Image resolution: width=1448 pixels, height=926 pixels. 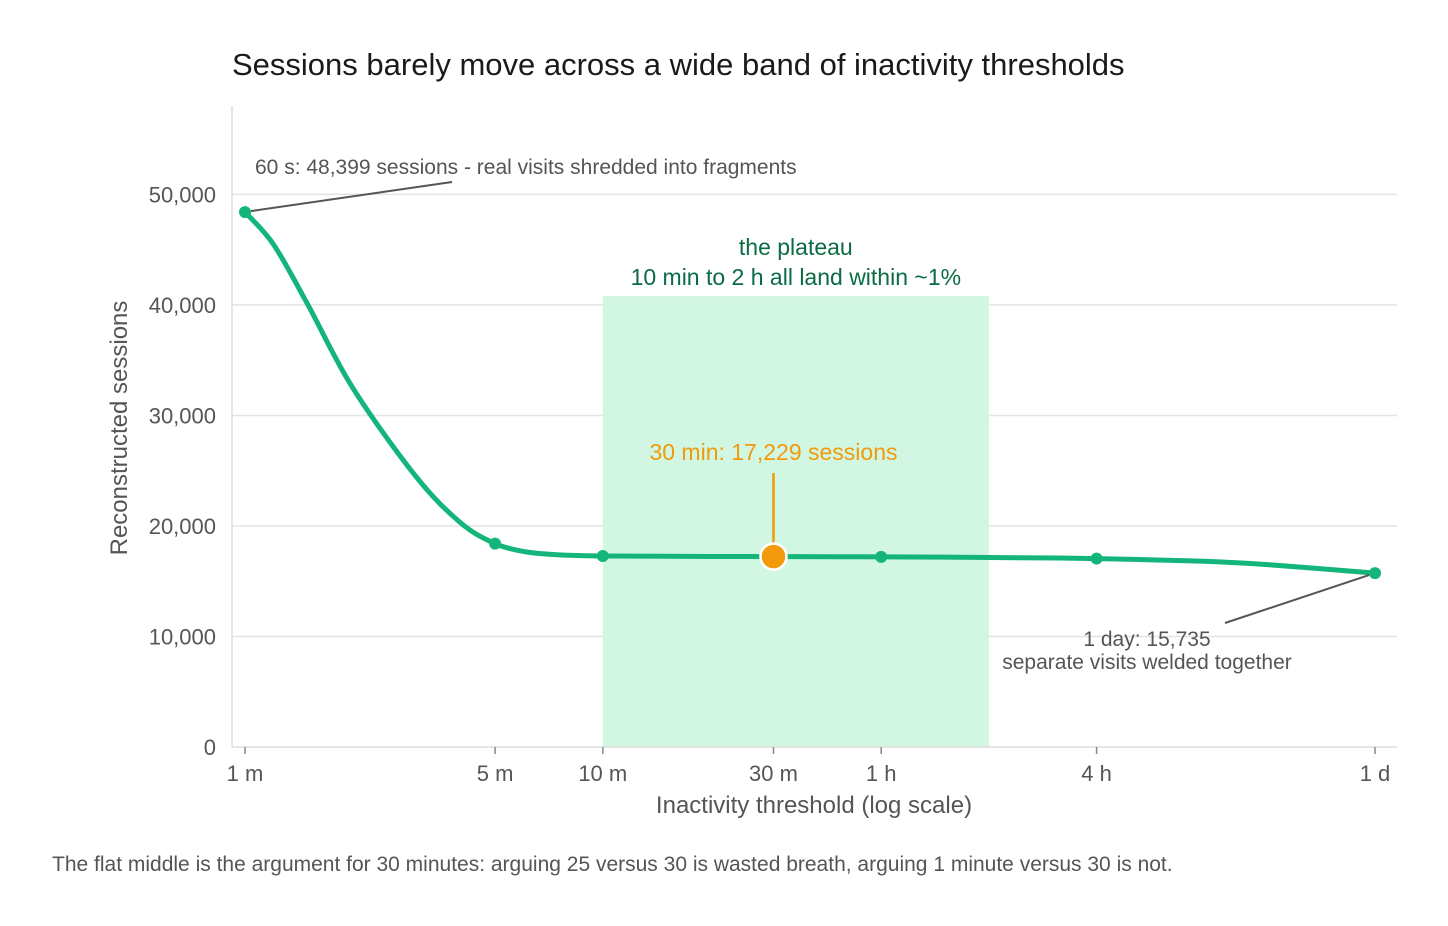 I want to click on x-tick-label-5: 4 h, so click(x=1096, y=773).